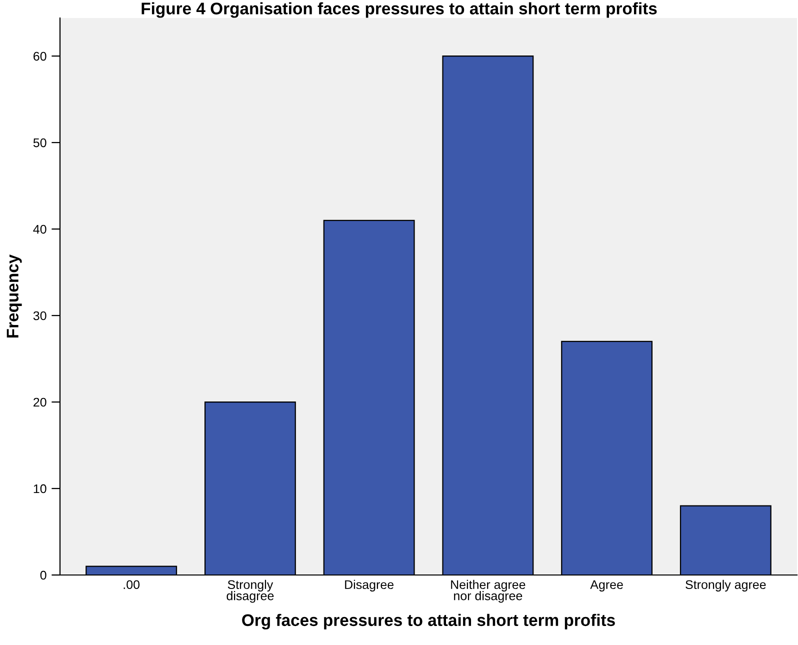  I want to click on y-tick-label: 30, so click(39, 315).